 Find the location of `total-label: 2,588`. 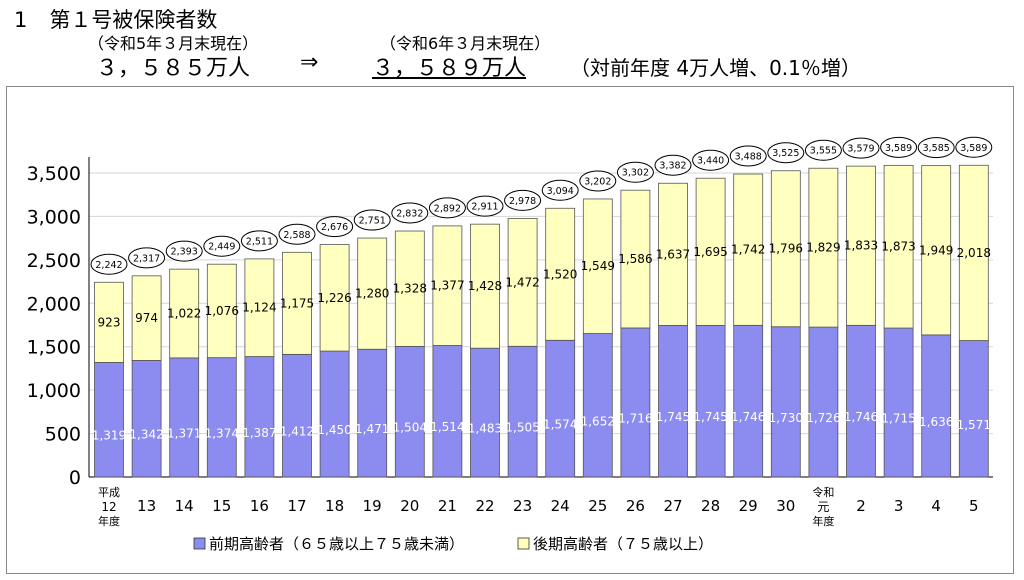

total-label: 2,588 is located at coordinates (296, 235).